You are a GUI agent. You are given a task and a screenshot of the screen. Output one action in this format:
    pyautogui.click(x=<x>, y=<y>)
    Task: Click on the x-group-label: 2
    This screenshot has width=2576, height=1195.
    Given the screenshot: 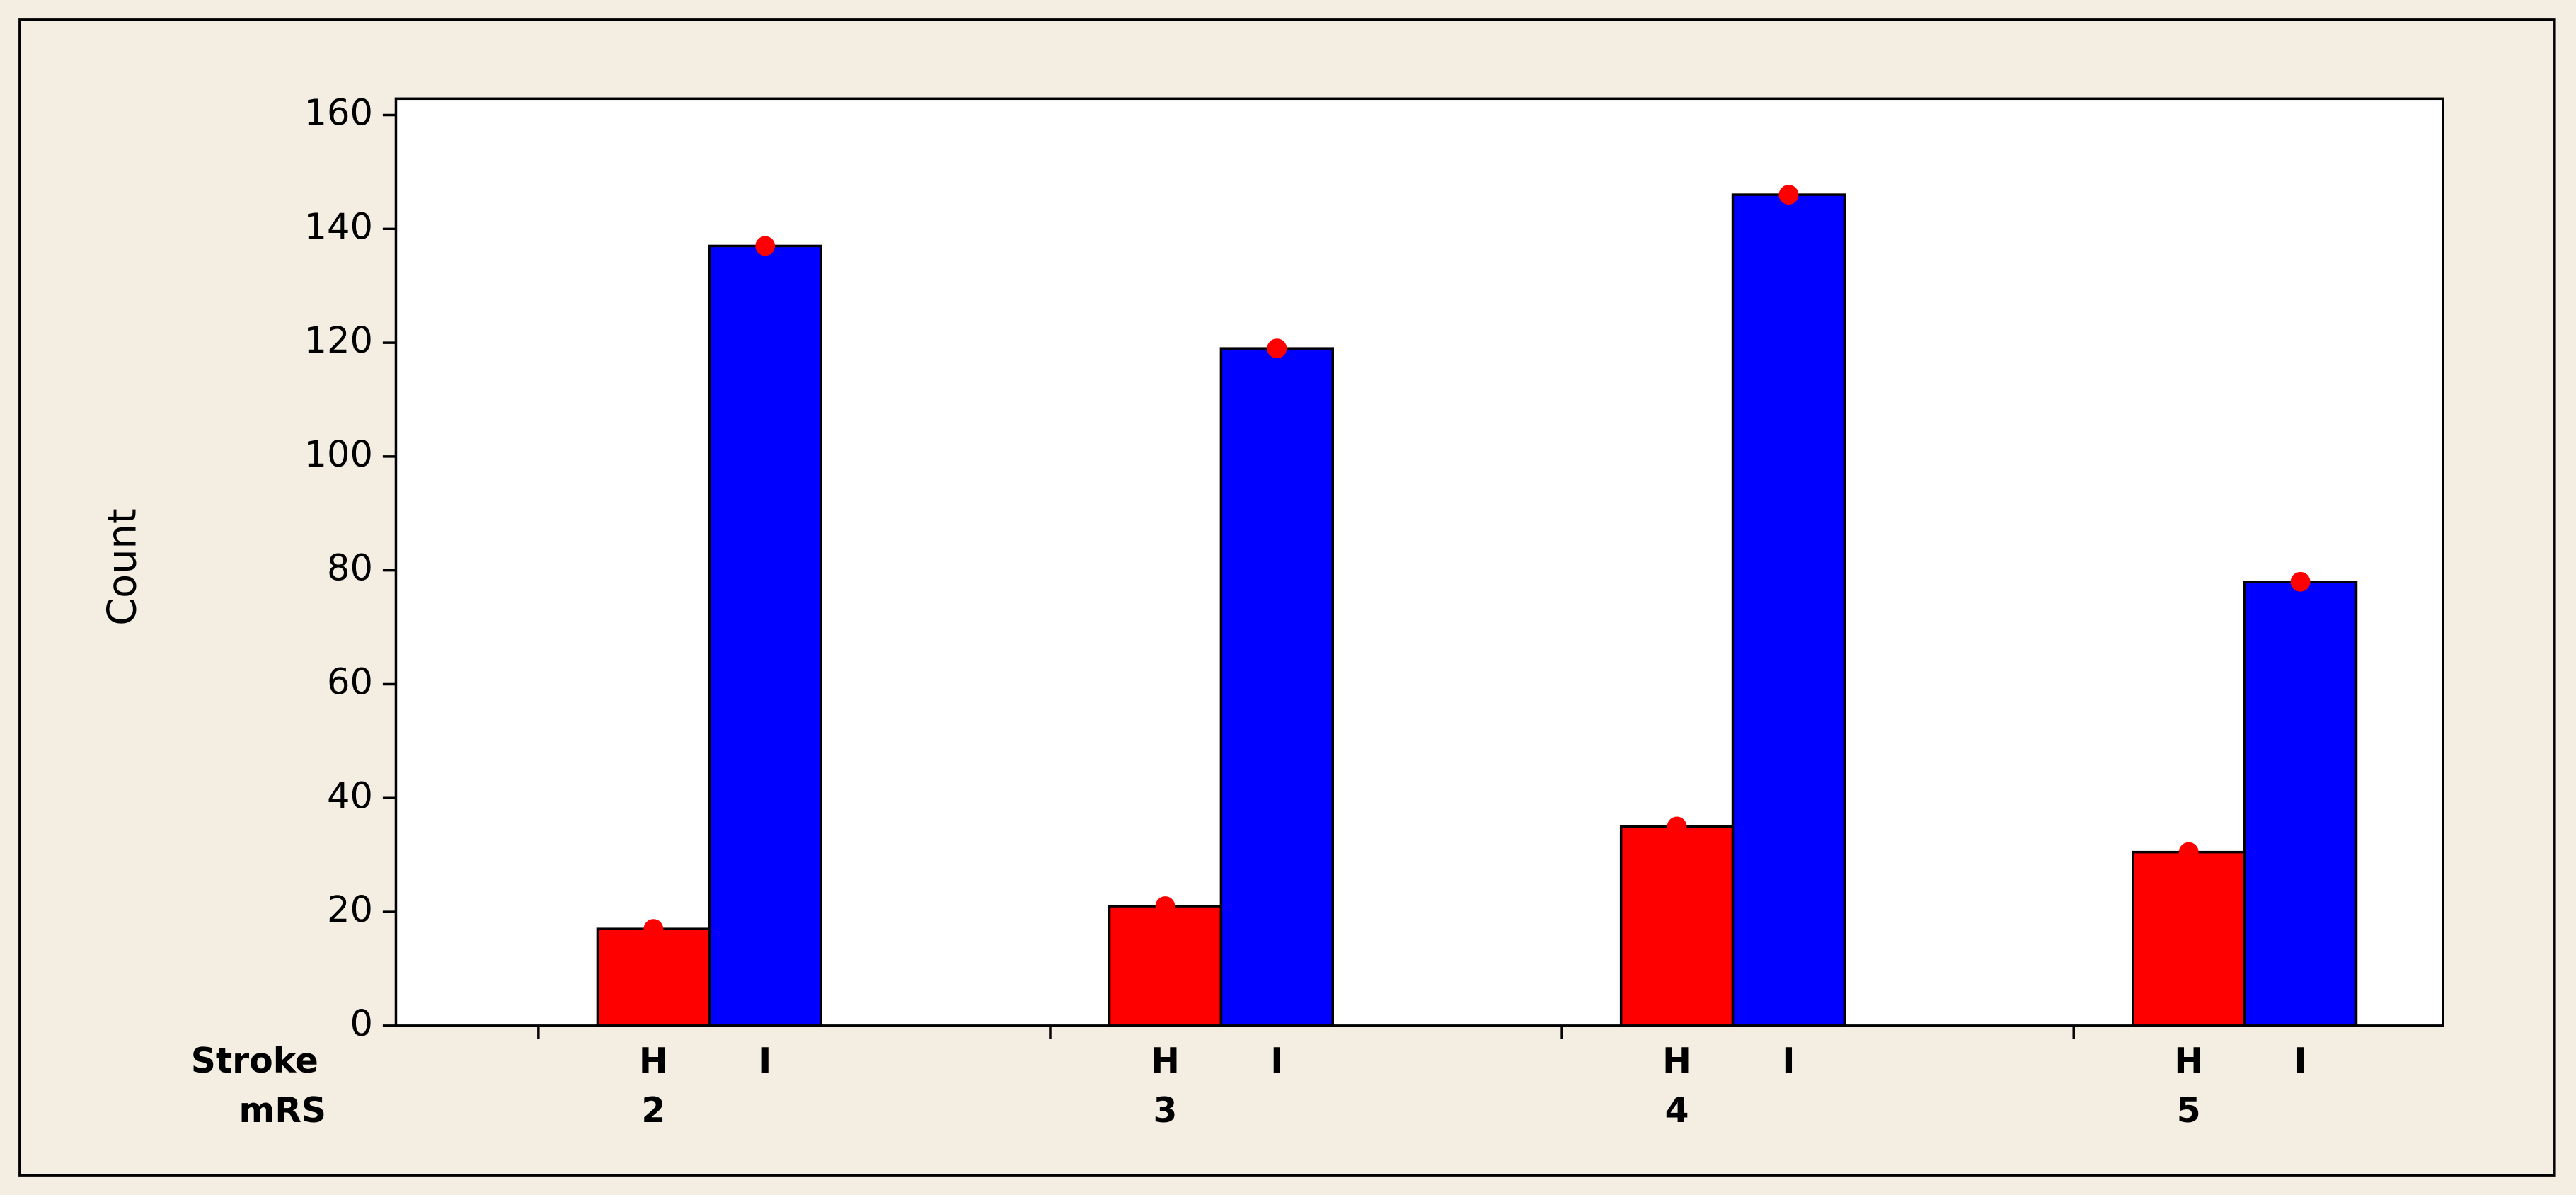 What is the action you would take?
    pyautogui.click(x=653, y=1111)
    